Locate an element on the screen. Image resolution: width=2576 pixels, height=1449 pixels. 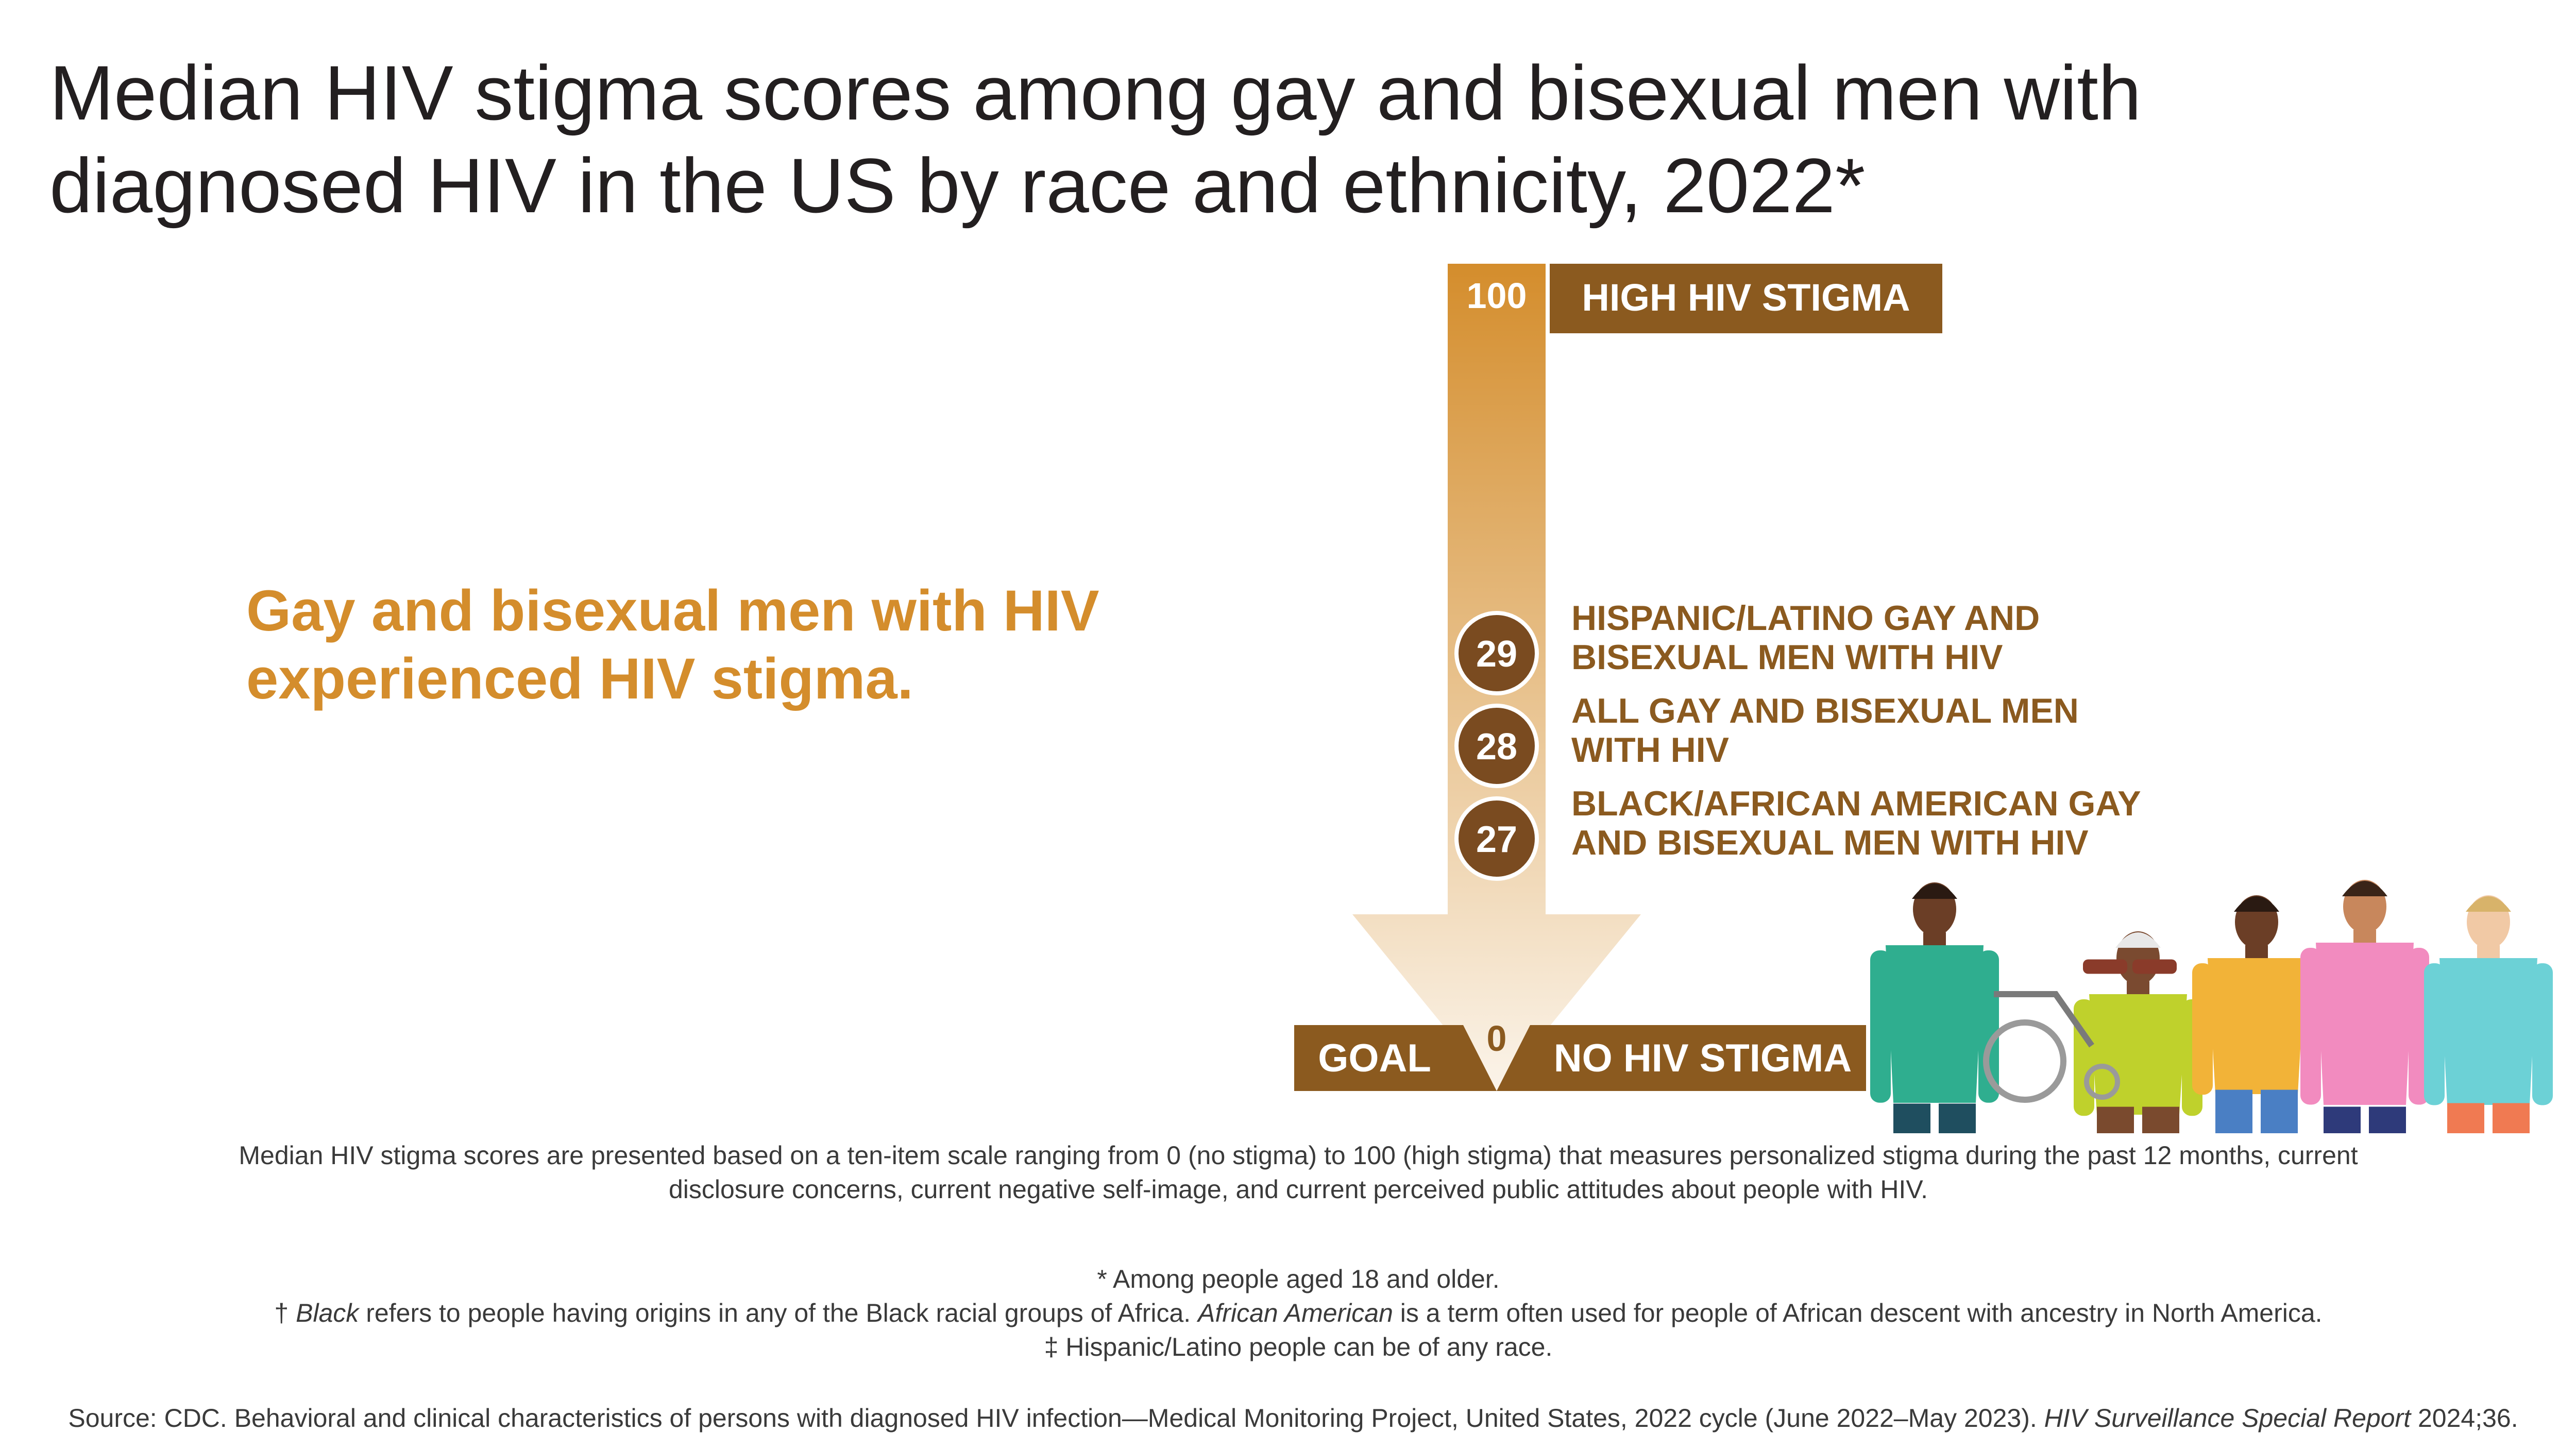
right-shoe is located at coordinates (2154, 967).